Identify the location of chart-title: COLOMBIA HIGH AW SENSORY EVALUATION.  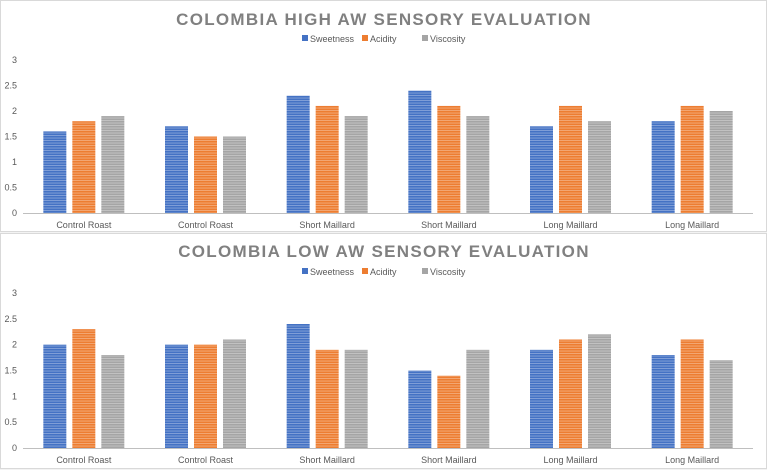
(384, 19).